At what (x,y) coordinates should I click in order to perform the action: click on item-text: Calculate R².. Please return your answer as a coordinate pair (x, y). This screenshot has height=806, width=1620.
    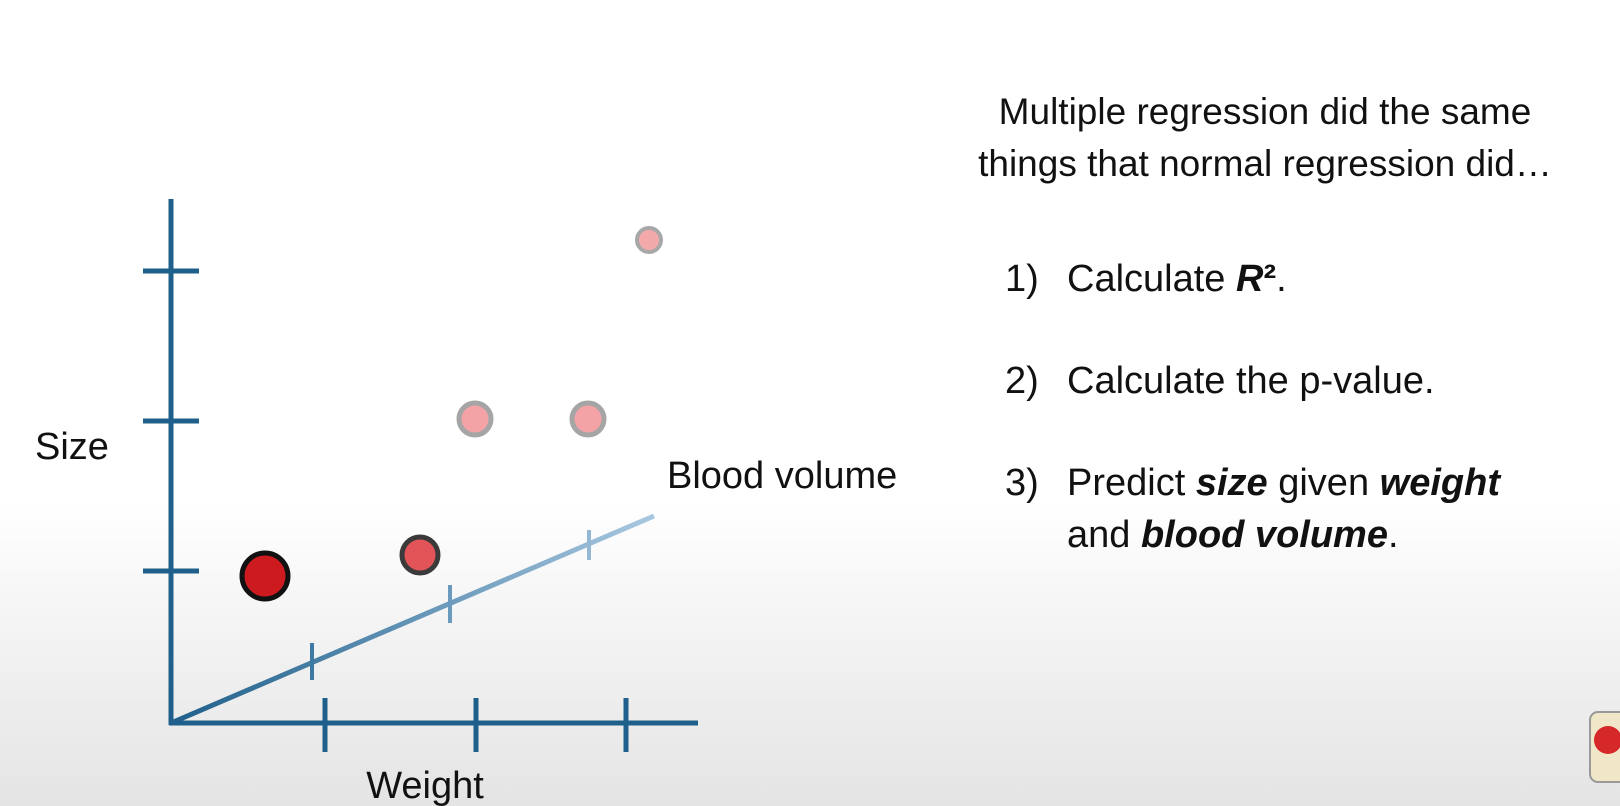
    Looking at the image, I should click on (1177, 279).